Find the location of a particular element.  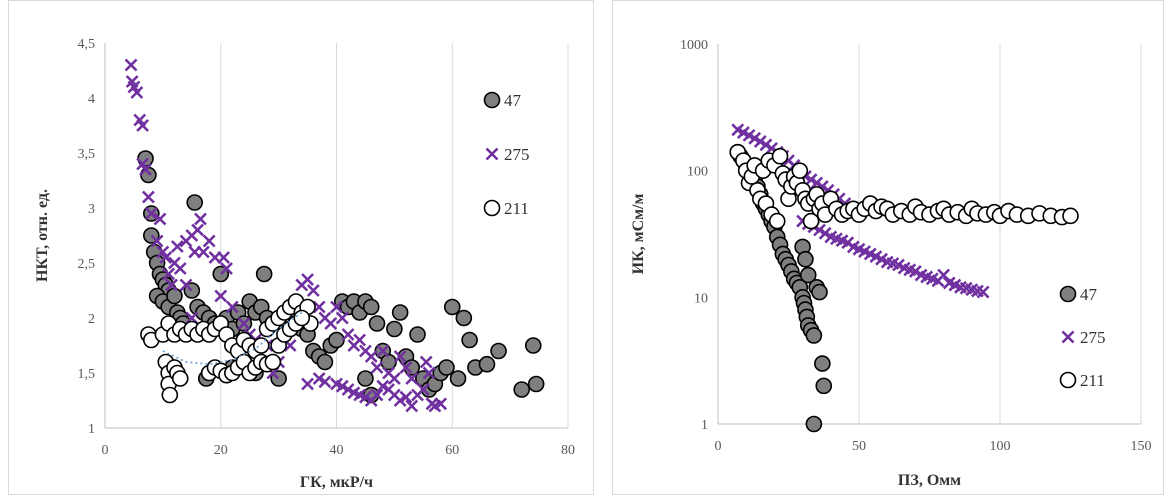

right-y-tick-label: 100 is located at coordinates (697, 172).